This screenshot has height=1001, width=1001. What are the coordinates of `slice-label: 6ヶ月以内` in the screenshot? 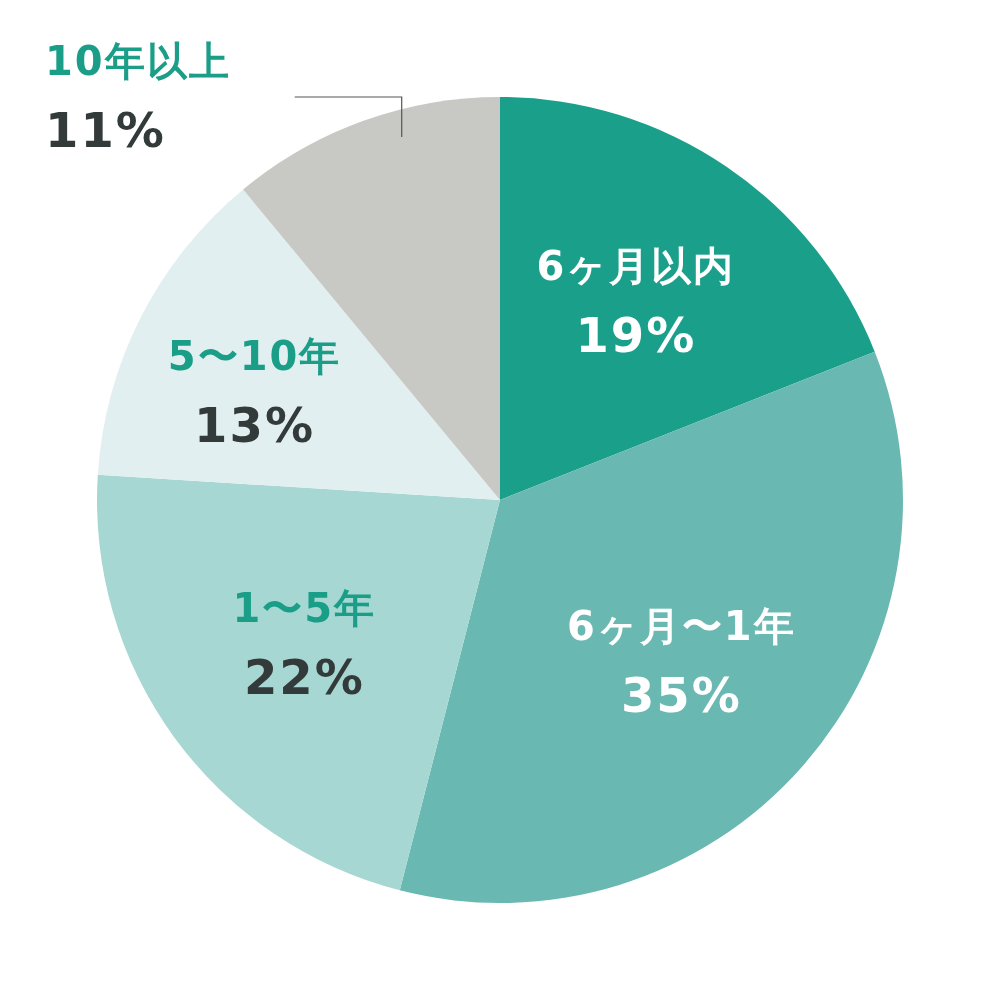 It's located at (636, 266).